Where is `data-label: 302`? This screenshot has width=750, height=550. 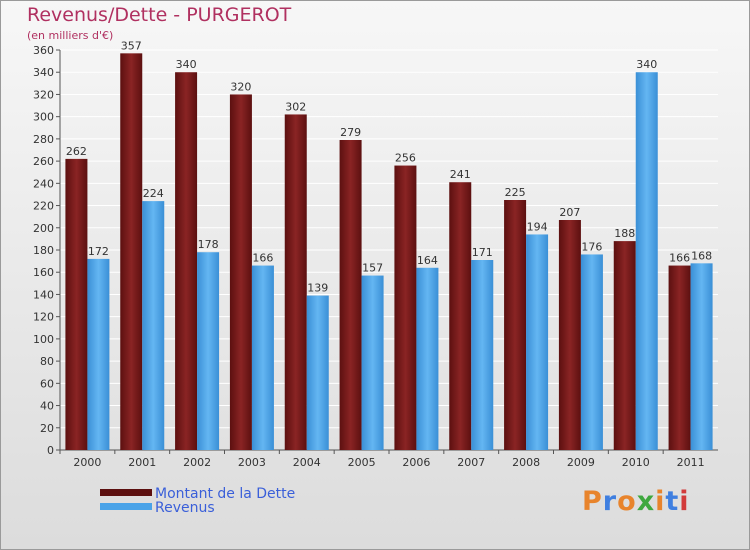 data-label: 302 is located at coordinates (295, 106).